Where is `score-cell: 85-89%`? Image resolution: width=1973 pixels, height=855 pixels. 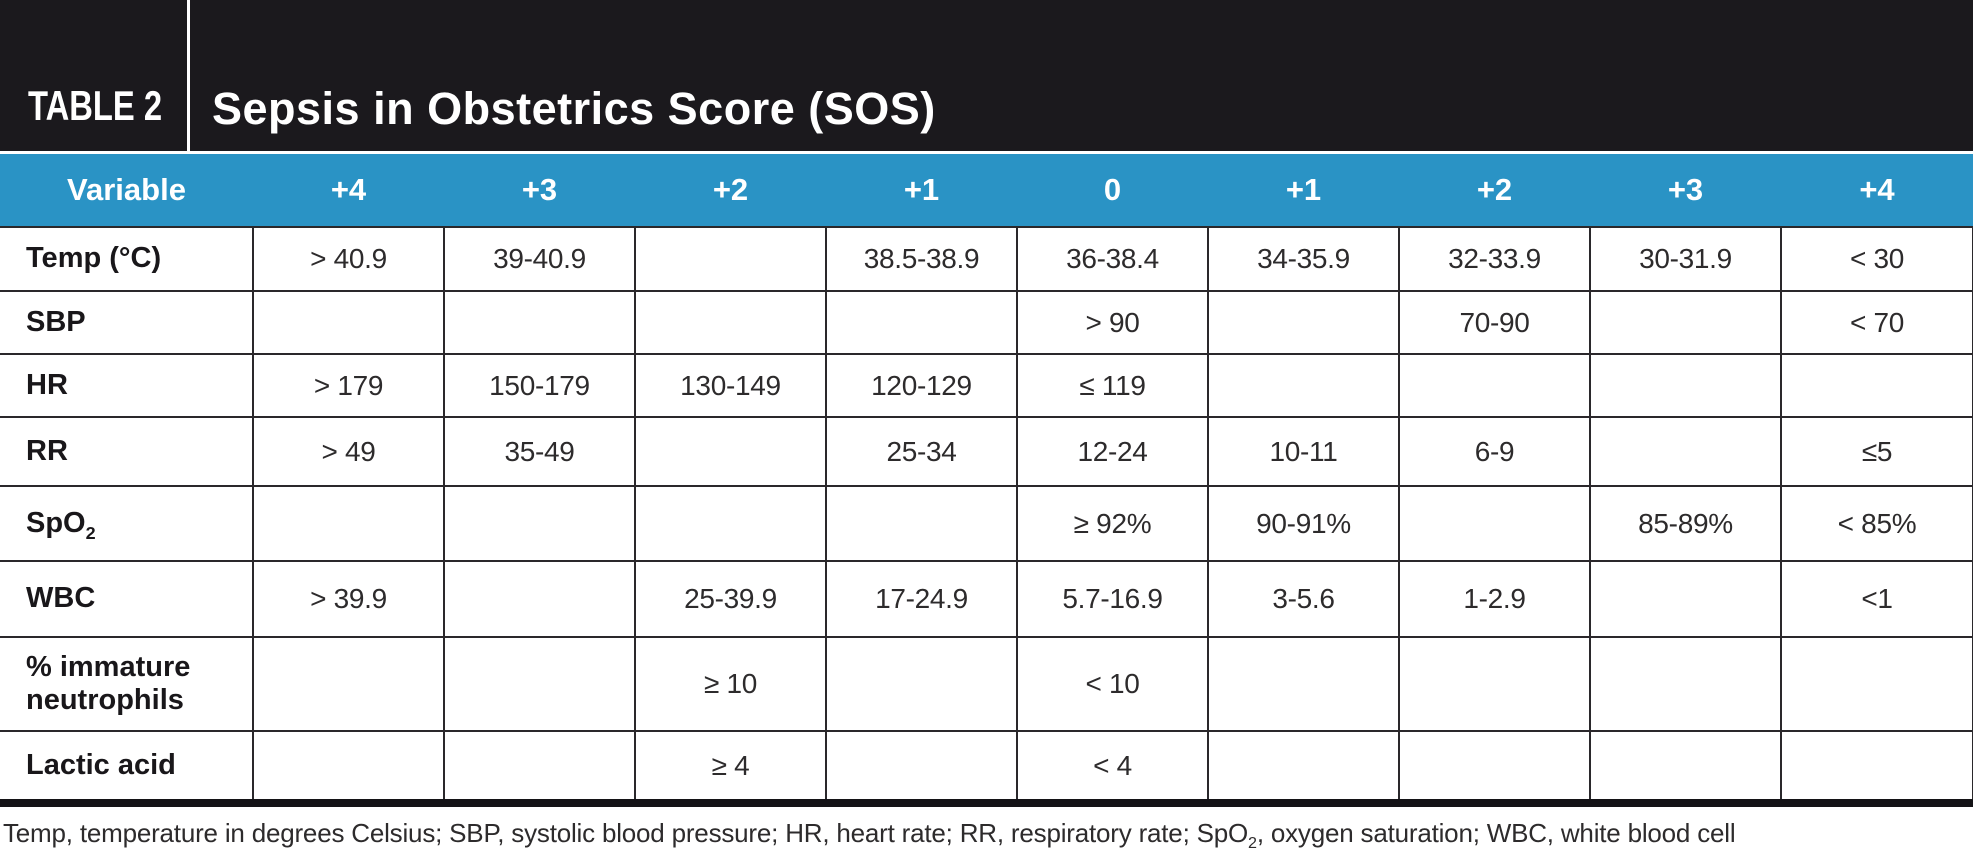 score-cell: 85-89% is located at coordinates (1685, 523).